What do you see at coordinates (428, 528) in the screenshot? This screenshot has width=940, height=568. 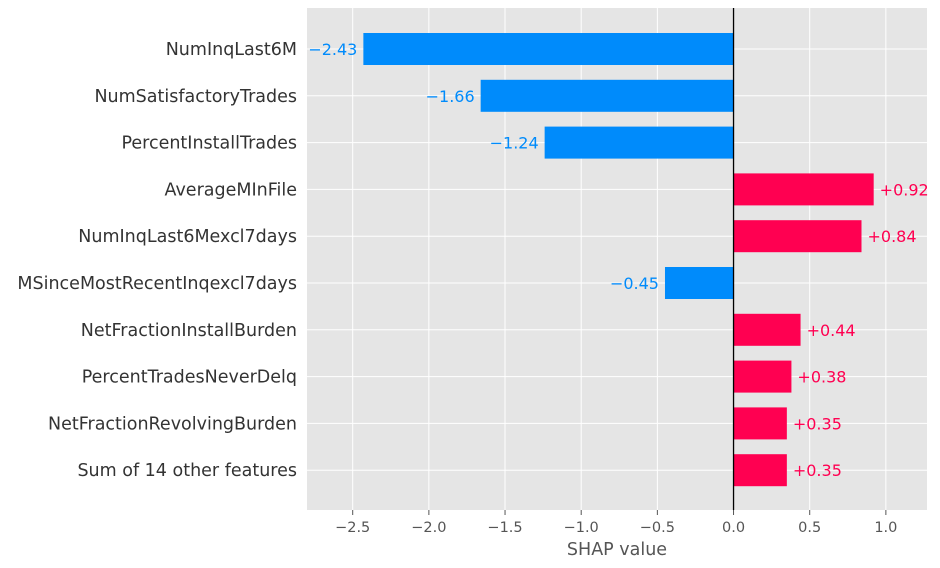 I see `x-tick-label: −2.0` at bounding box center [428, 528].